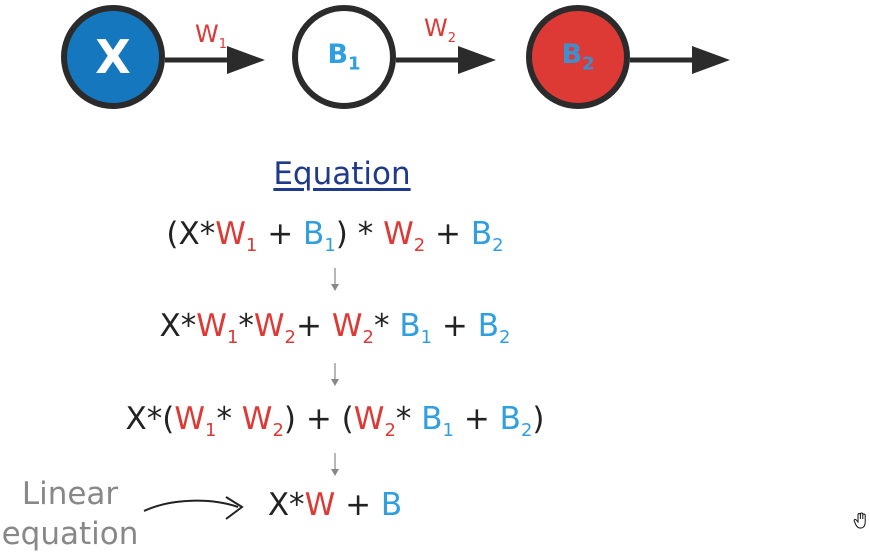 The image size is (870, 554). Describe the element at coordinates (859, 520) in the screenshot. I see `hand-cursor-icon` at that location.